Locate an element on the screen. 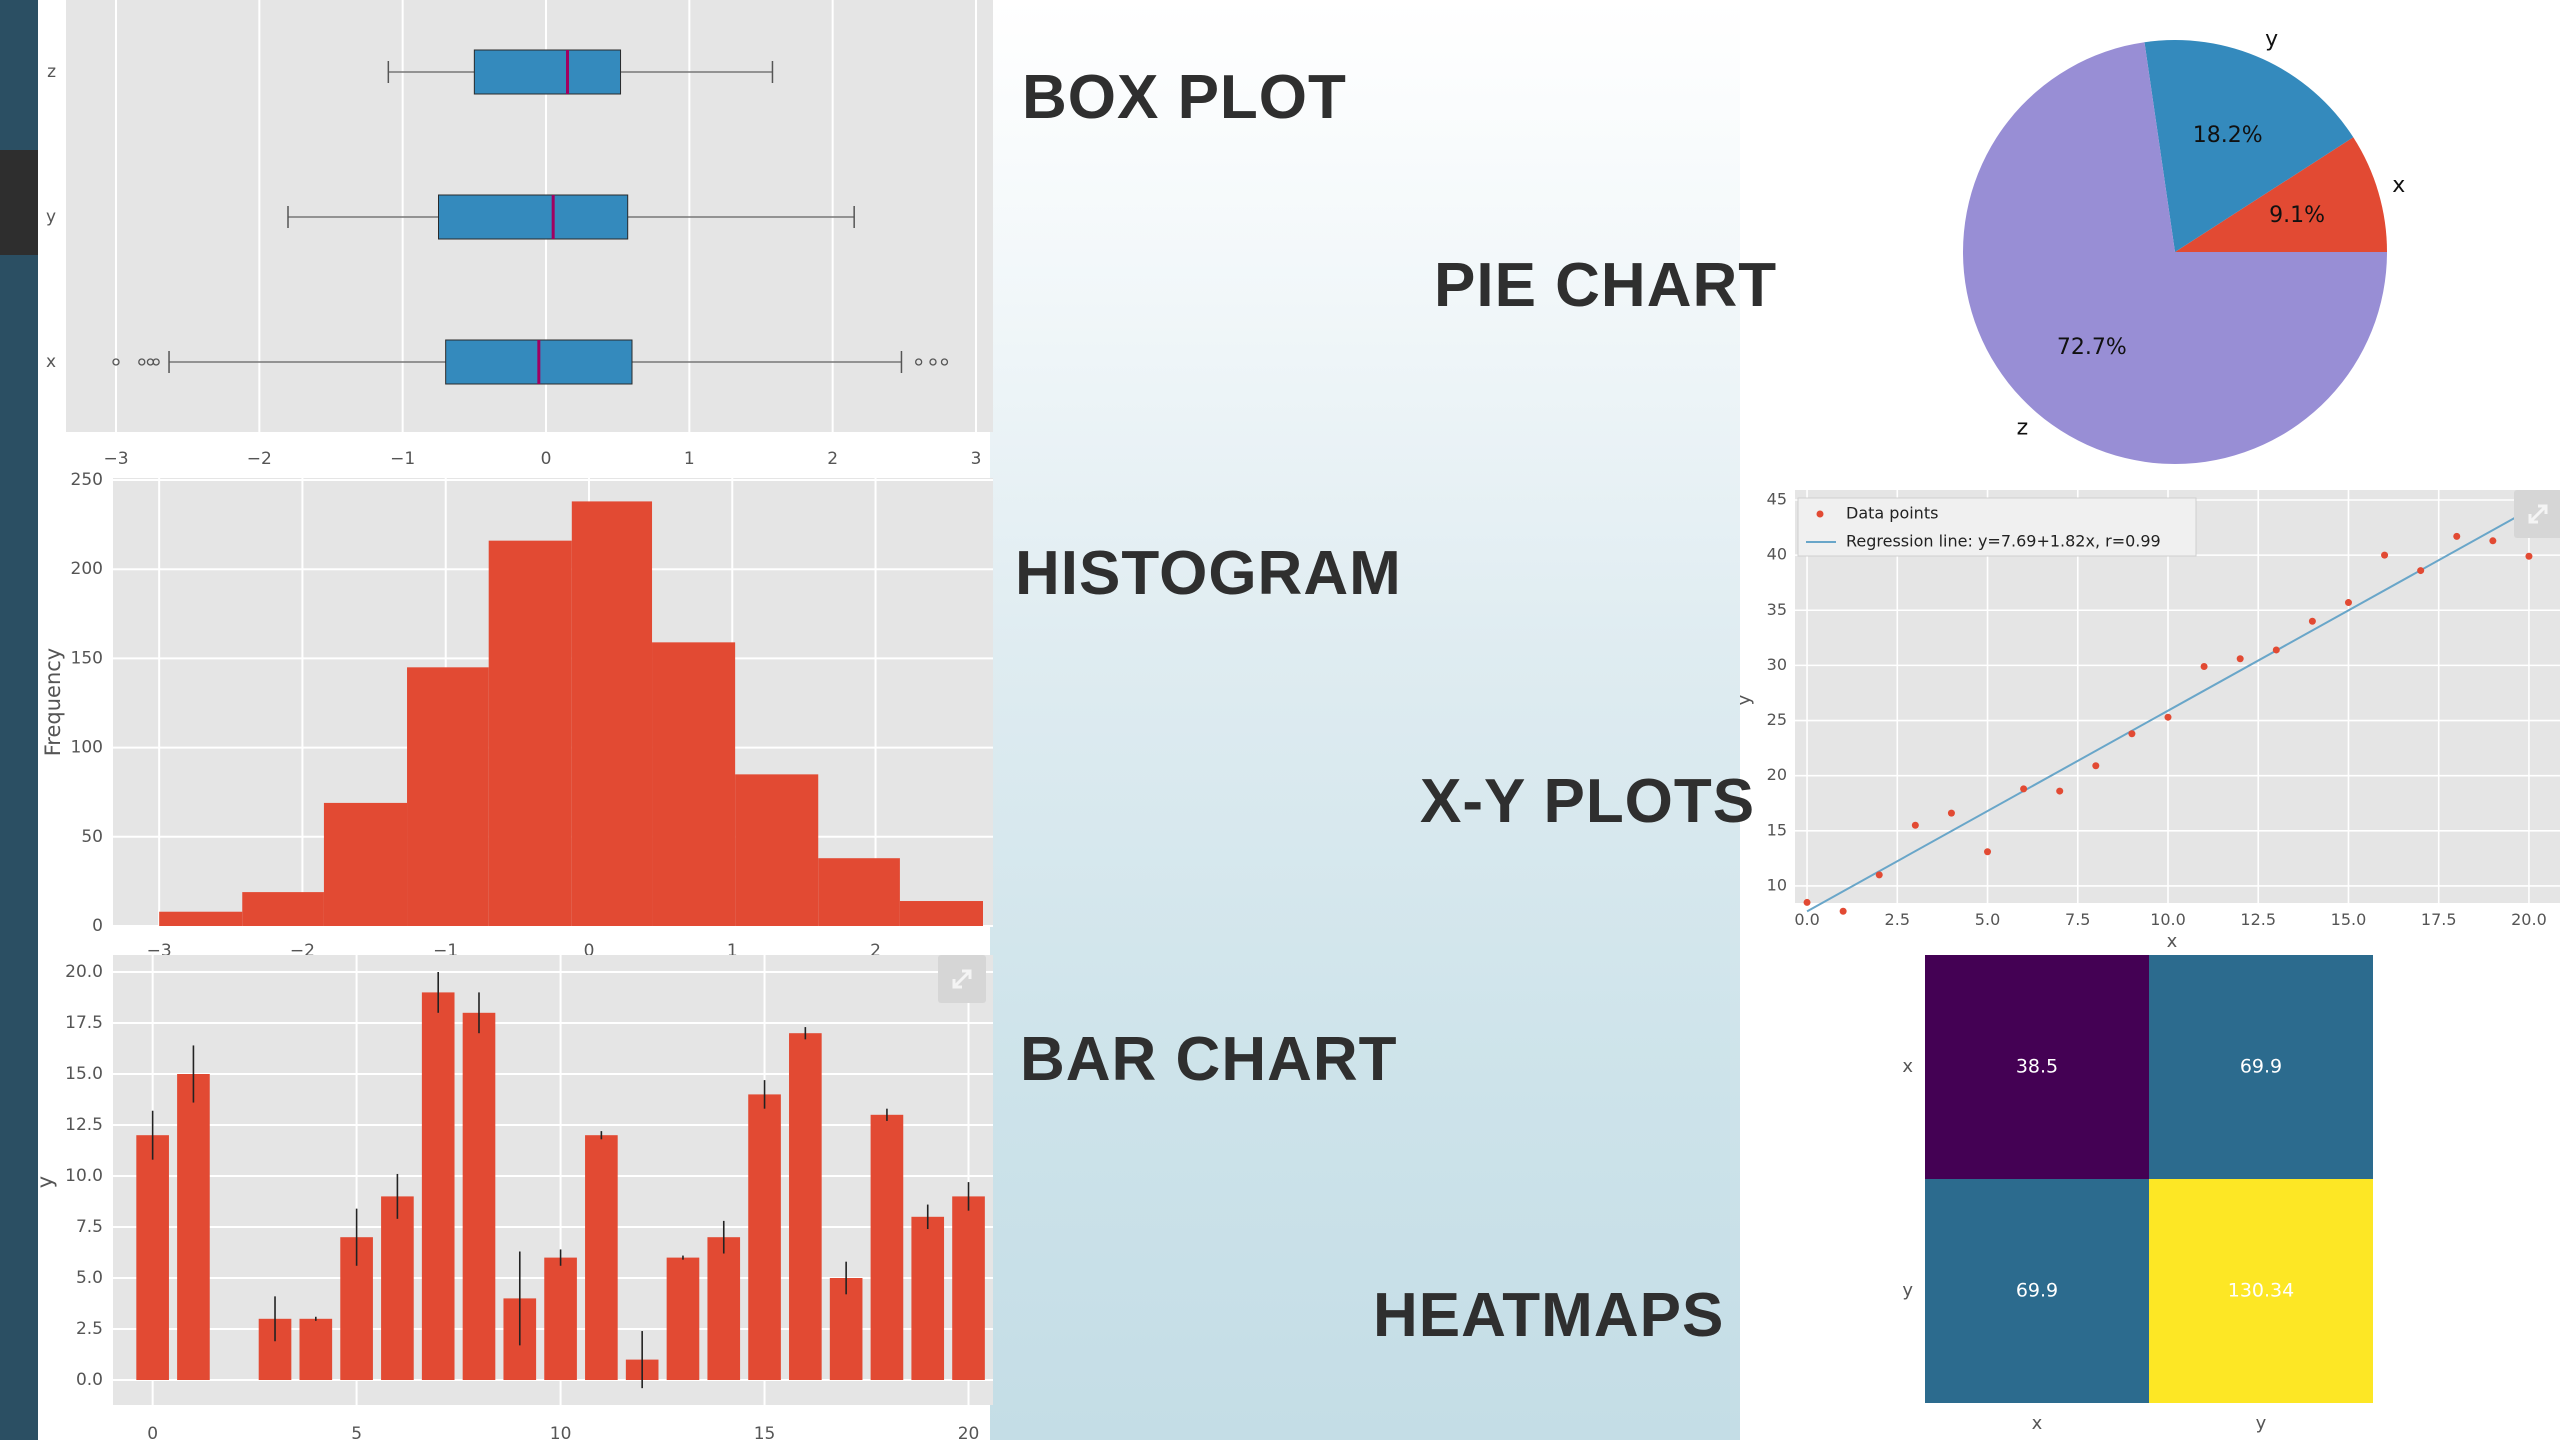 The image size is (2560, 1440). heatmap-cell-value: 38.5 is located at coordinates (2037, 1067).